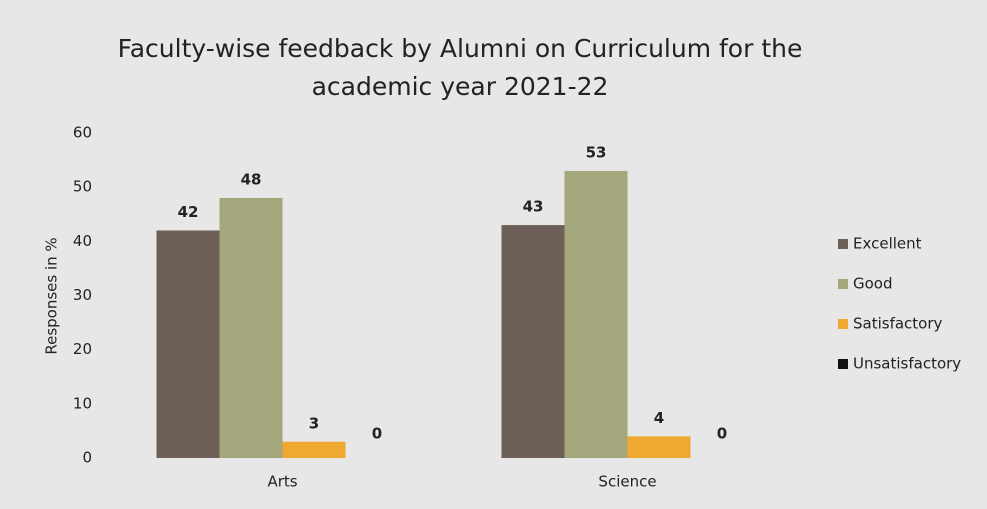 The width and height of the screenshot is (987, 509). What do you see at coordinates (596, 152) in the screenshot?
I see `value-label: 53` at bounding box center [596, 152].